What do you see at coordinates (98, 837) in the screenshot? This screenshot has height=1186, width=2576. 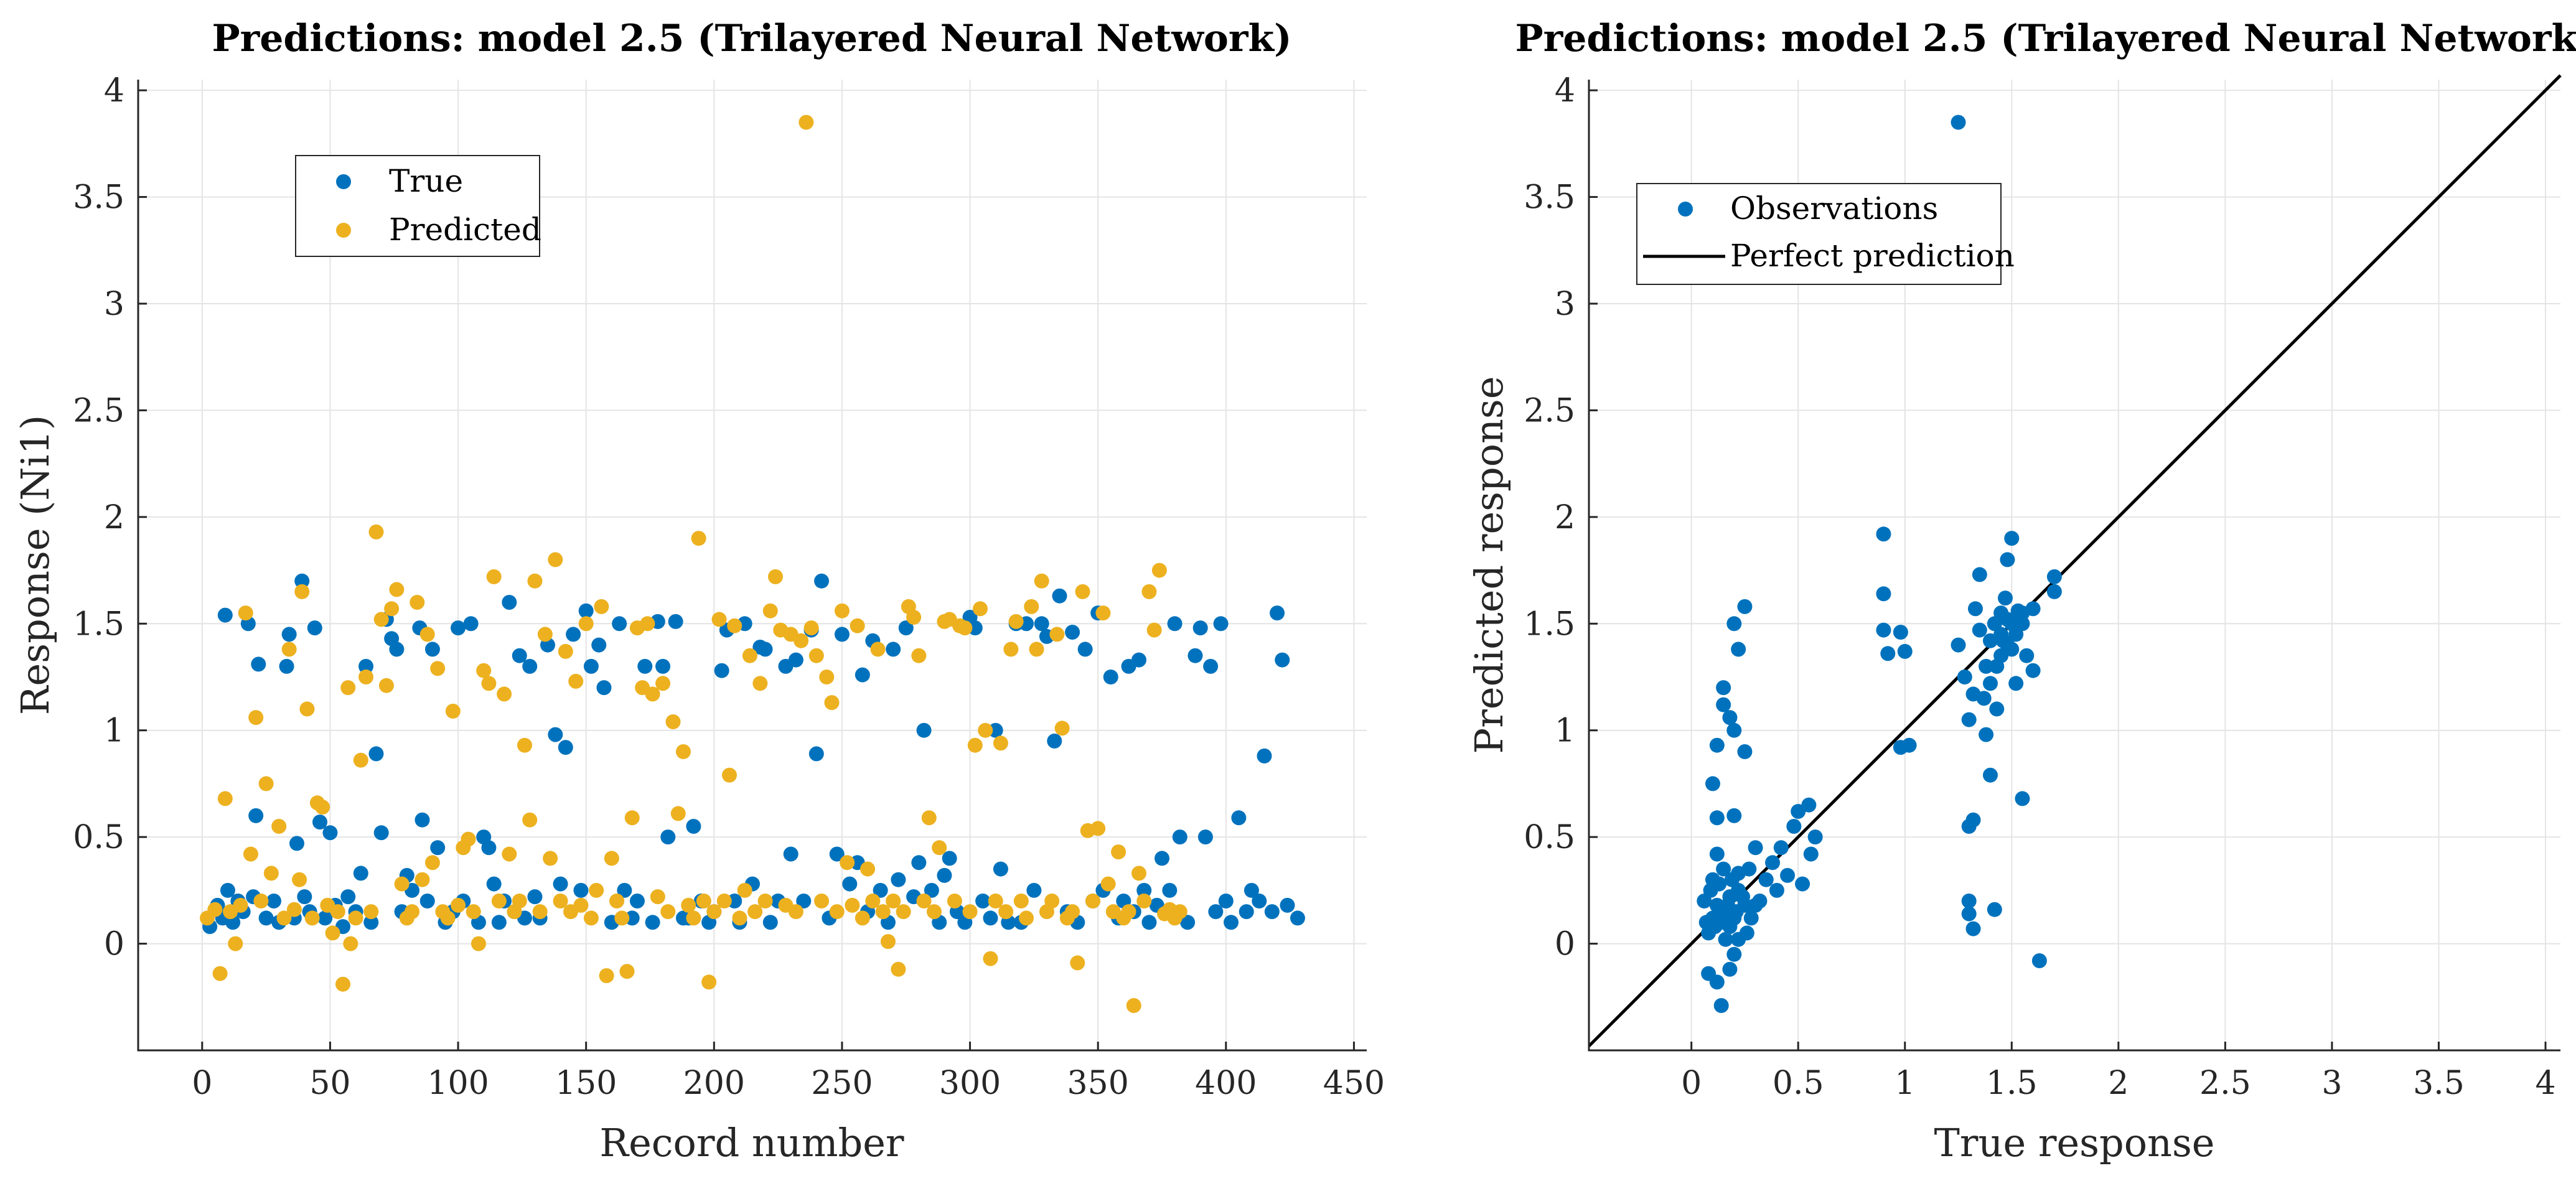 I see `y-tick-label: 0.5` at bounding box center [98, 837].